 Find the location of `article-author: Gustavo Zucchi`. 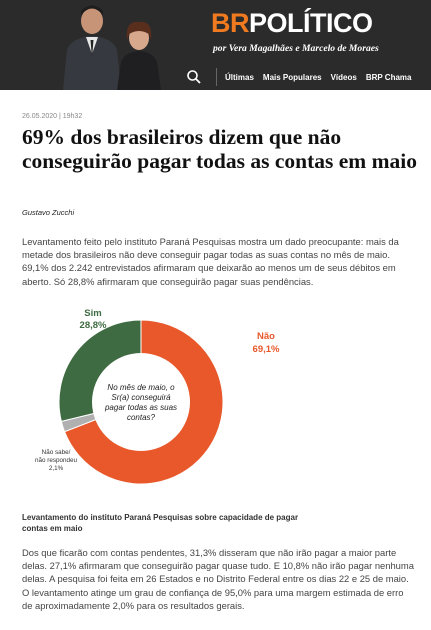

article-author: Gustavo Zucchi is located at coordinates (48, 212).